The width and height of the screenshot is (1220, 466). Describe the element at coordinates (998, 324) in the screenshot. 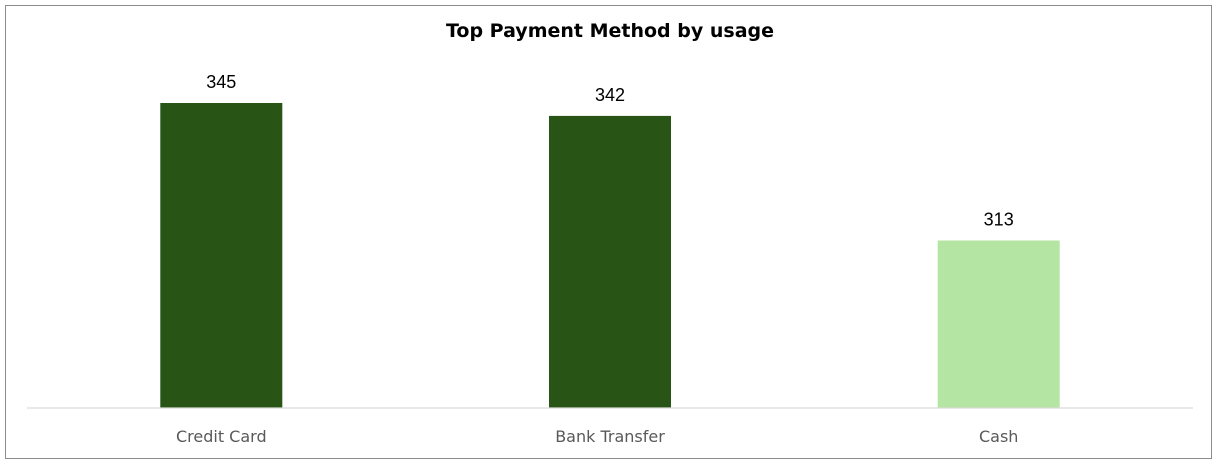

I see `bar-cash` at that location.